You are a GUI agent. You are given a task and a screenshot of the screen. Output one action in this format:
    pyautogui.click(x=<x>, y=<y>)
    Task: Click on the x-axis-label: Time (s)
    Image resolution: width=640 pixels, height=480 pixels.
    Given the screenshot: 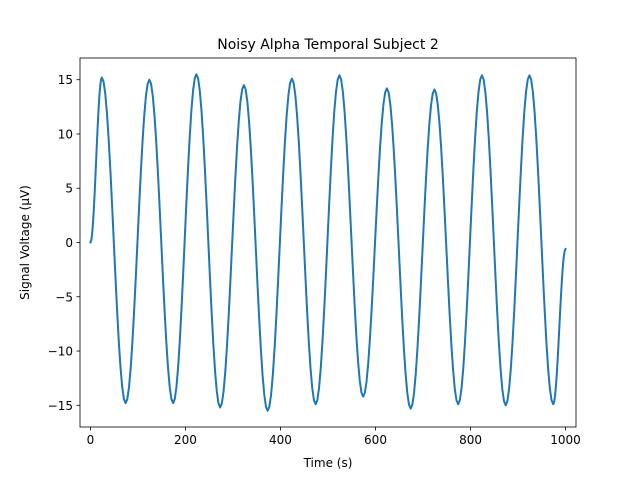 What is the action you would take?
    pyautogui.click(x=328, y=463)
    